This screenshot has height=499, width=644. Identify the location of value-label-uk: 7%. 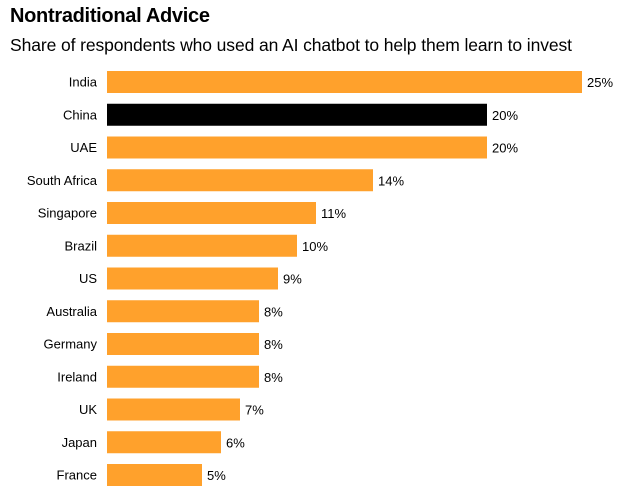
(254, 410).